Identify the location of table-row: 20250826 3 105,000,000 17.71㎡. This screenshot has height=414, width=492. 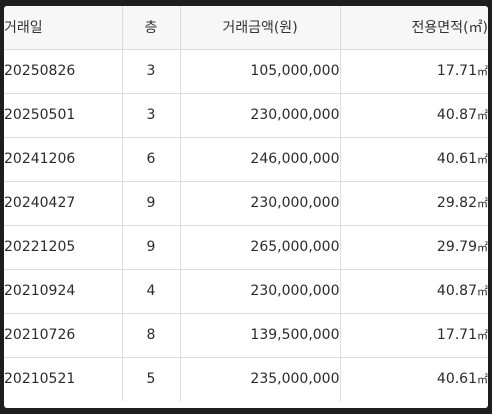
(246, 71).